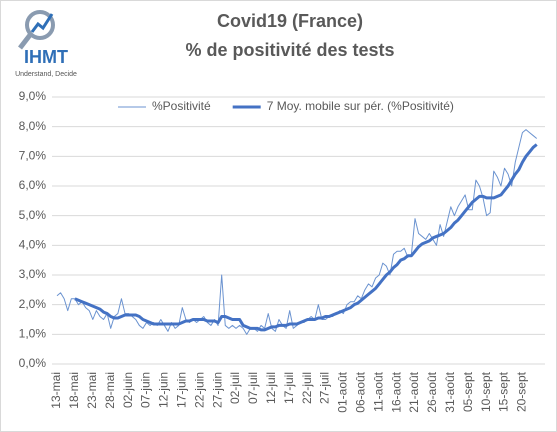  What do you see at coordinates (468, 391) in the screenshot?
I see `x-tick-label: 05-sept` at bounding box center [468, 391].